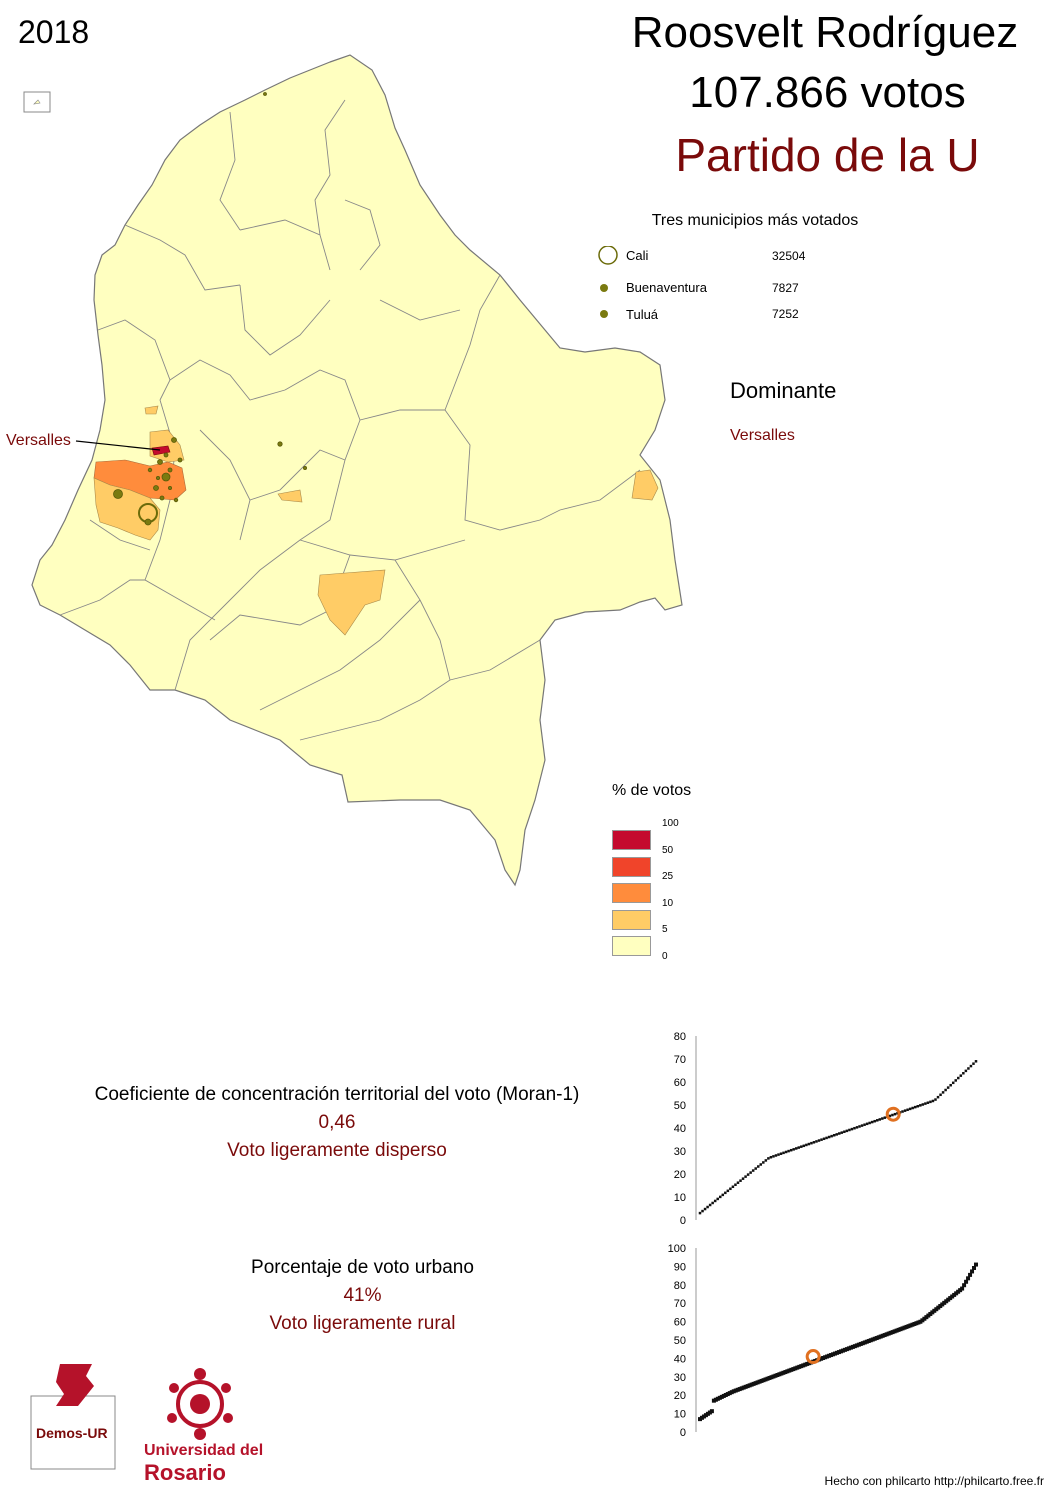 This screenshot has width=1056, height=1493. What do you see at coordinates (680, 1037) in the screenshot?
I see `y-tick-label: 80` at bounding box center [680, 1037].